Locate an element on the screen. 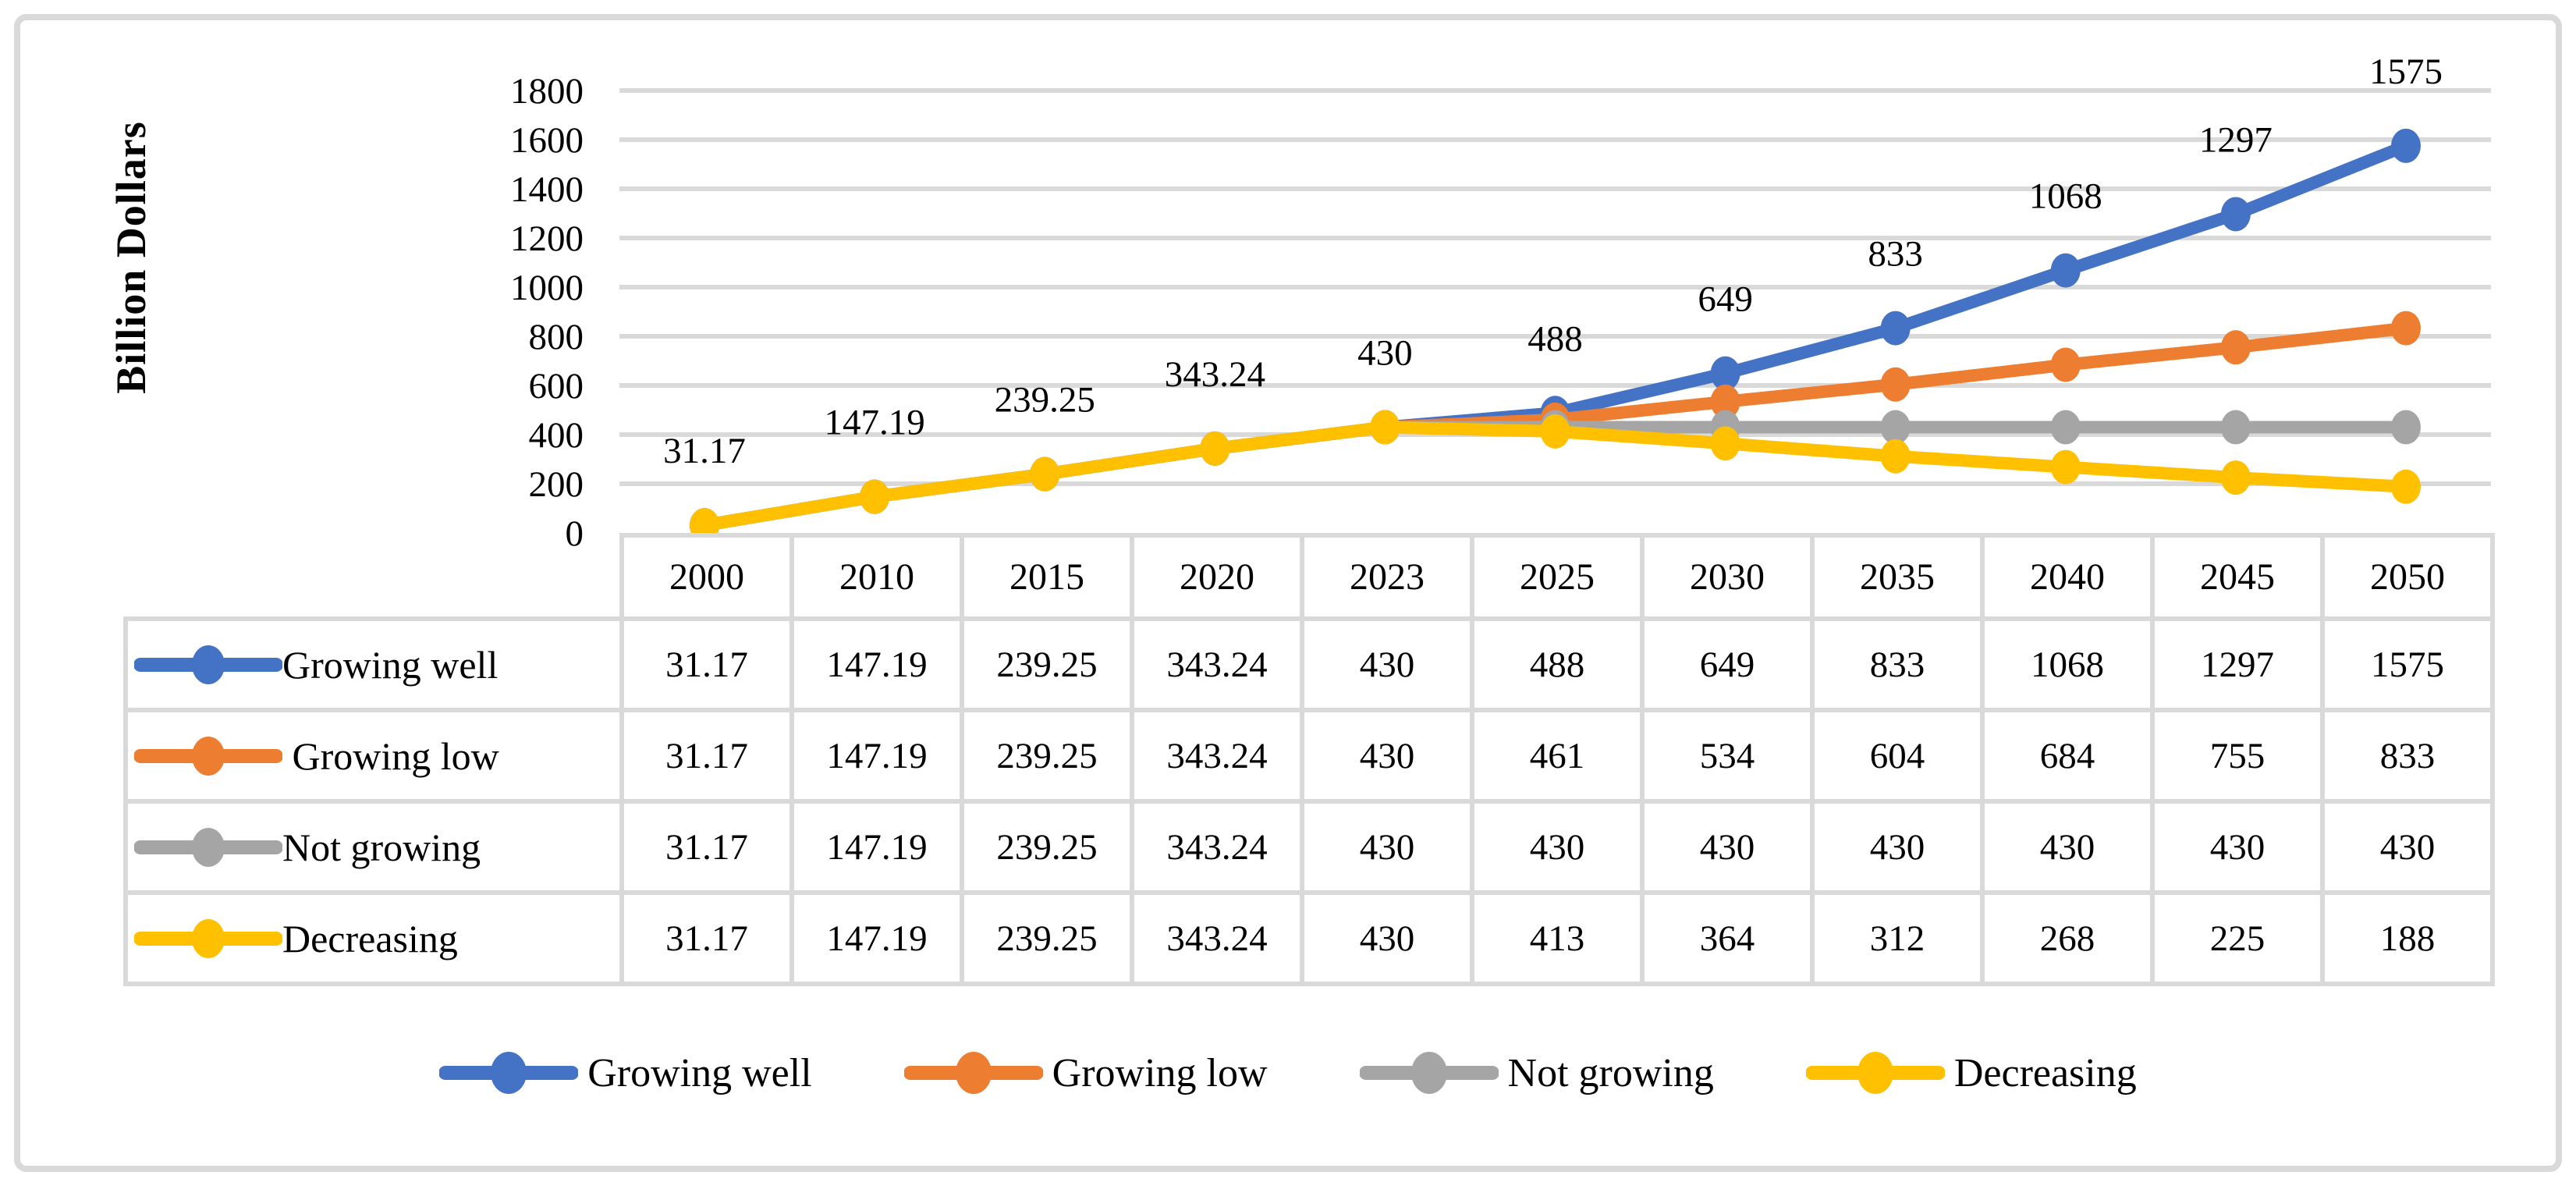  y-tick-label: 400 is located at coordinates (556, 435).